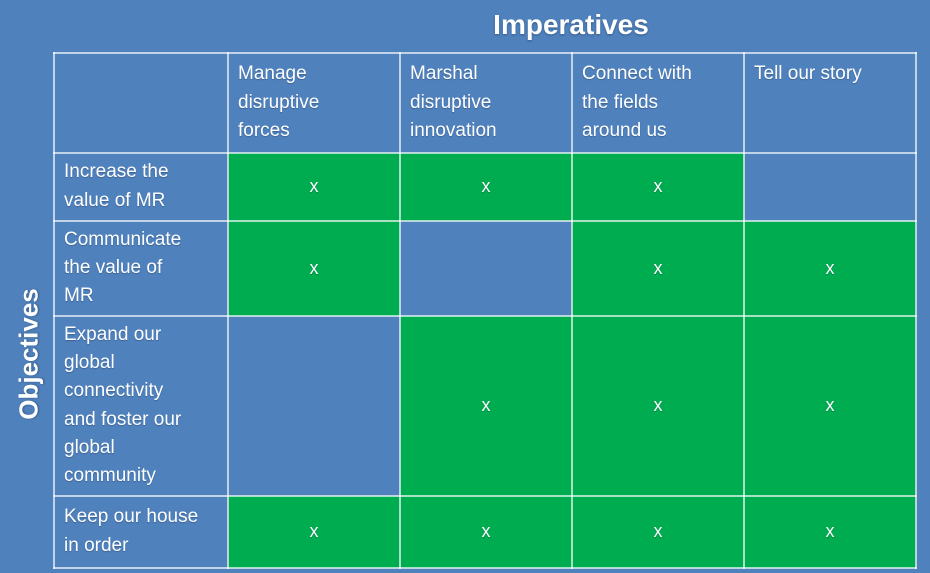 This screenshot has width=930, height=573. What do you see at coordinates (658, 103) in the screenshot?
I see `column-header-cell: Connect with the fields around us` at bounding box center [658, 103].